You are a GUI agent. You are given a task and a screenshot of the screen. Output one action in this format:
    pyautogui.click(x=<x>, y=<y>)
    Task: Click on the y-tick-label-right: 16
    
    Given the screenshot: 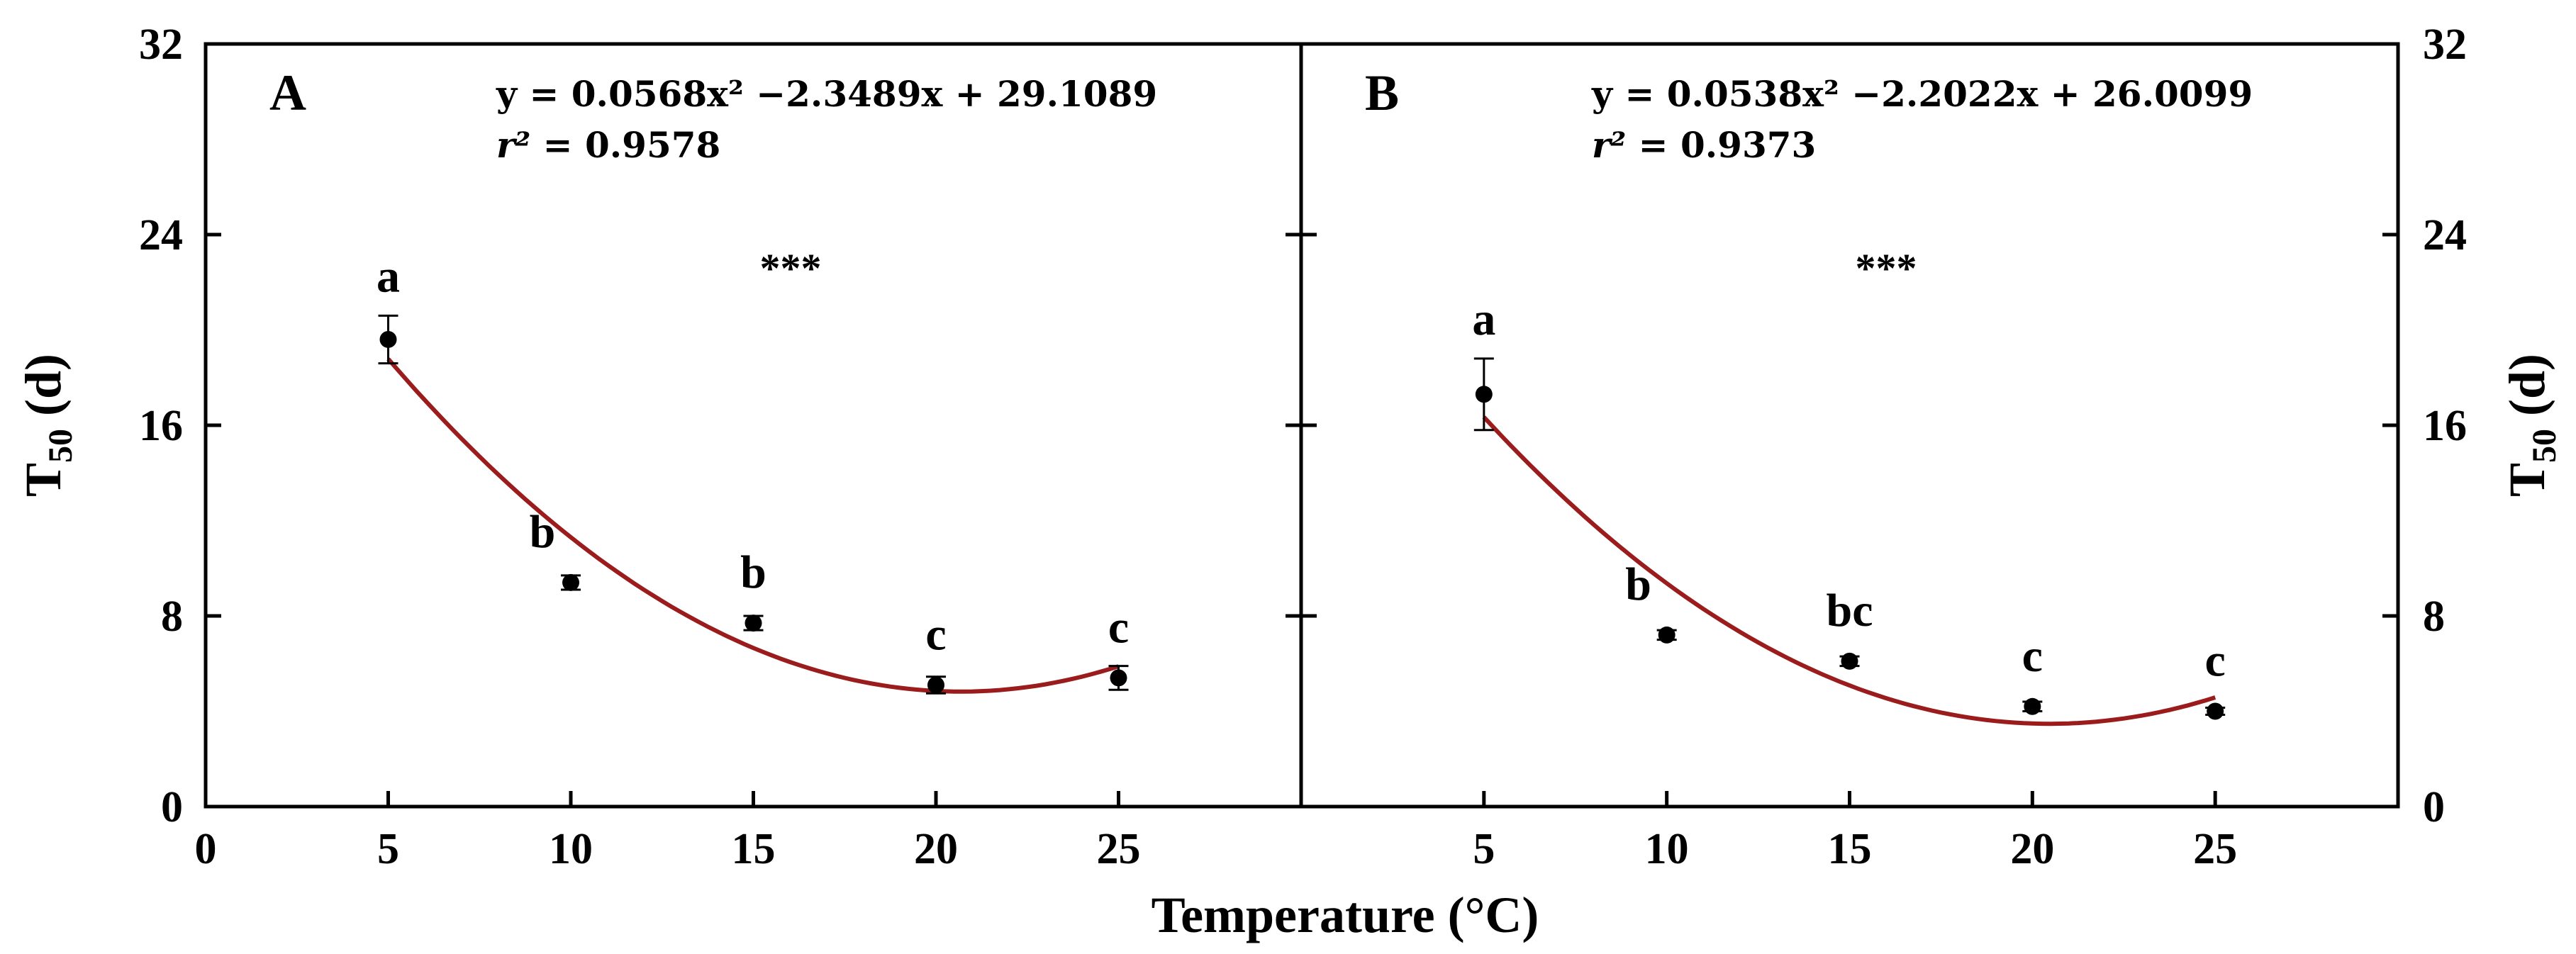 What is the action you would take?
    pyautogui.click(x=2445, y=426)
    